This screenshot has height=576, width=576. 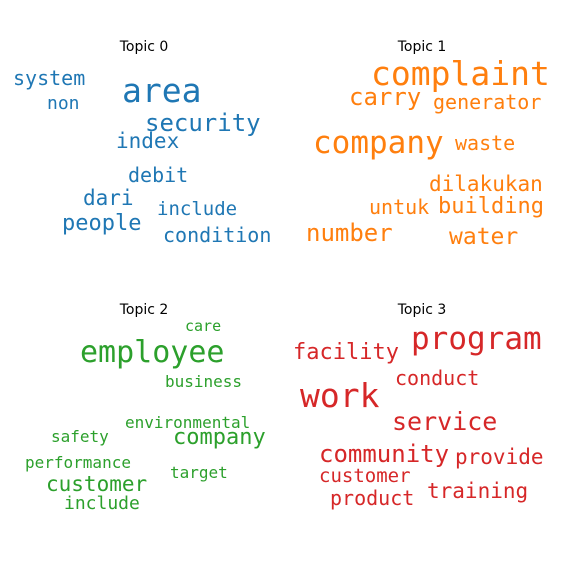 What do you see at coordinates (399, 207) in the screenshot?
I see `word: untuk` at bounding box center [399, 207].